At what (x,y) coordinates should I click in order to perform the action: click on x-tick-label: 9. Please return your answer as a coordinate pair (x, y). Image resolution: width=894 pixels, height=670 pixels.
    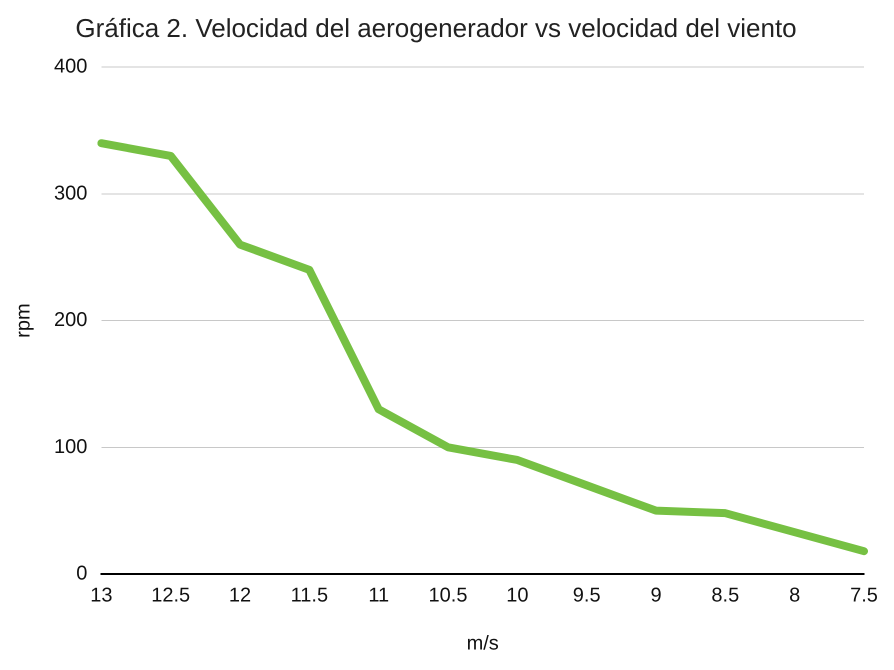
    Looking at the image, I should click on (656, 595).